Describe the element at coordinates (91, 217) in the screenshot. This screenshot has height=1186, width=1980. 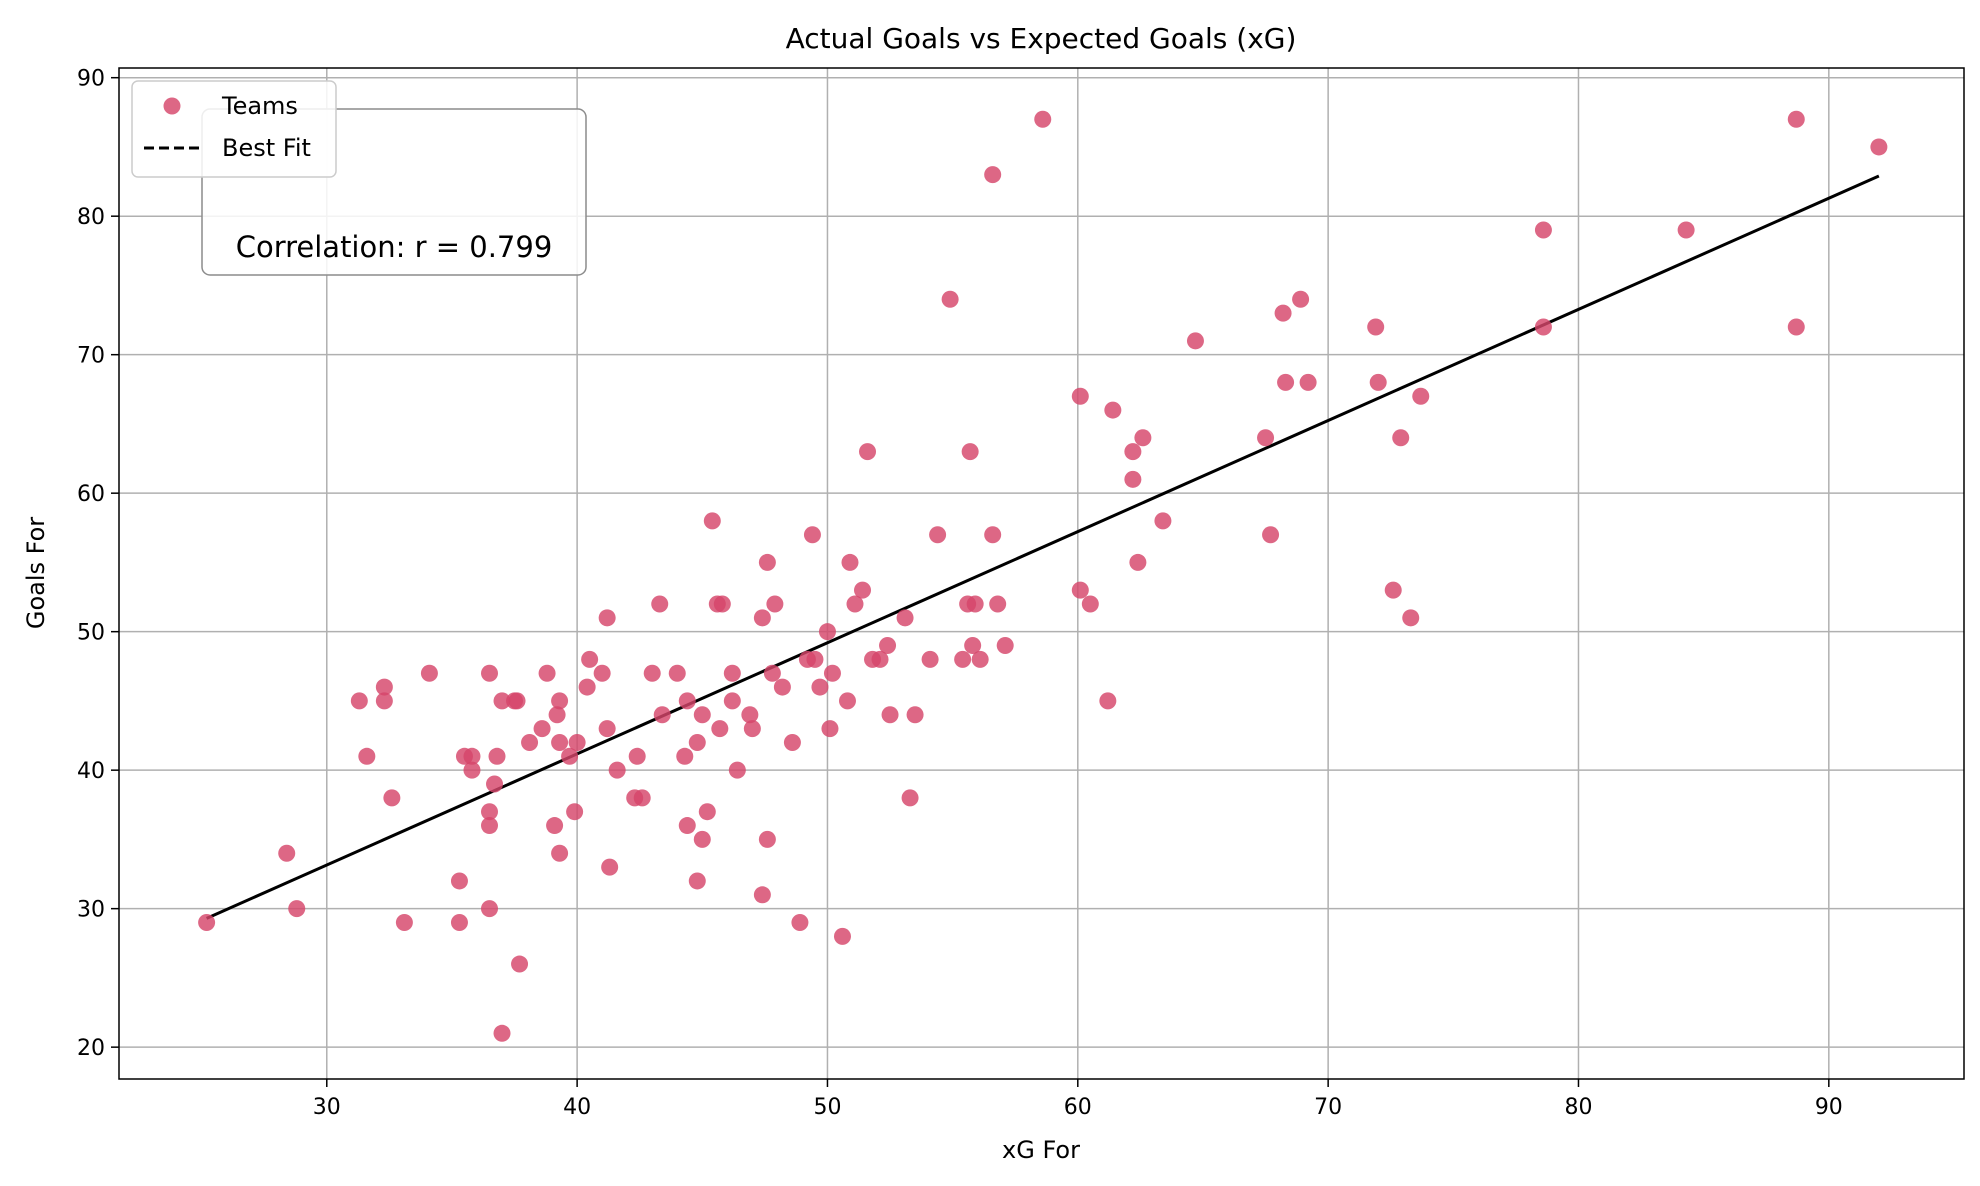
I see `y-tick-label: 80` at that location.